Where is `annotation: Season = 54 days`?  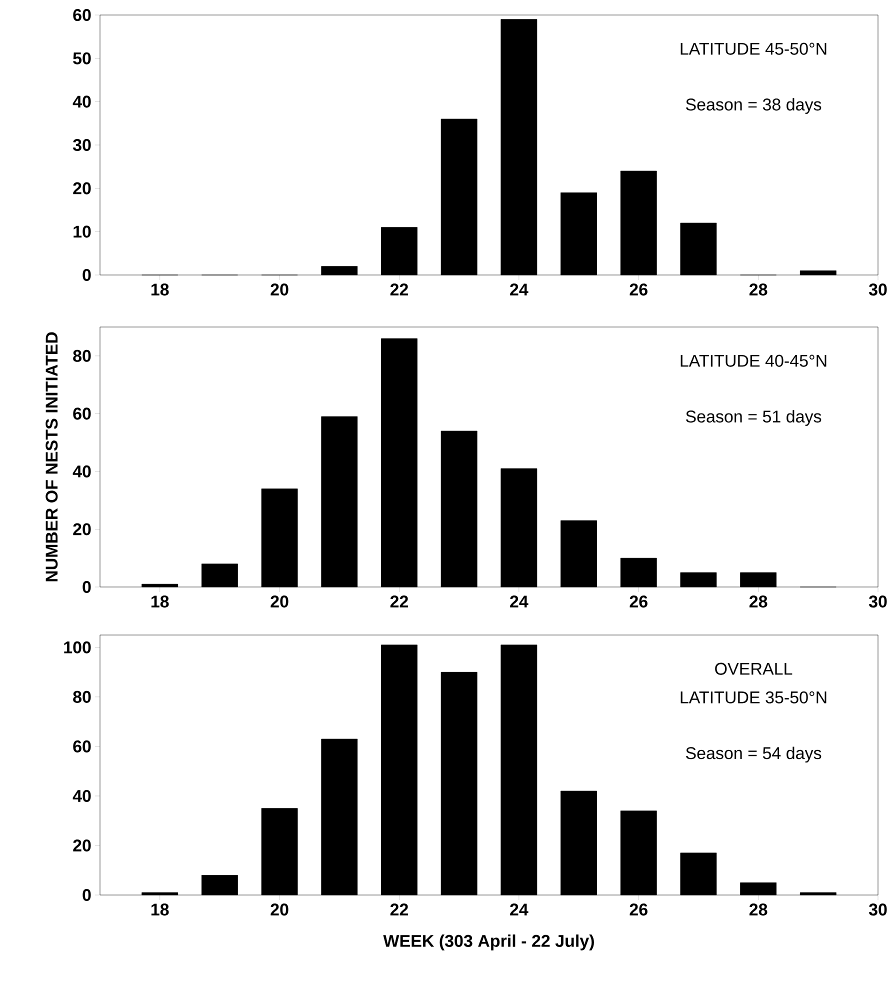 annotation: Season = 54 days is located at coordinates (754, 754).